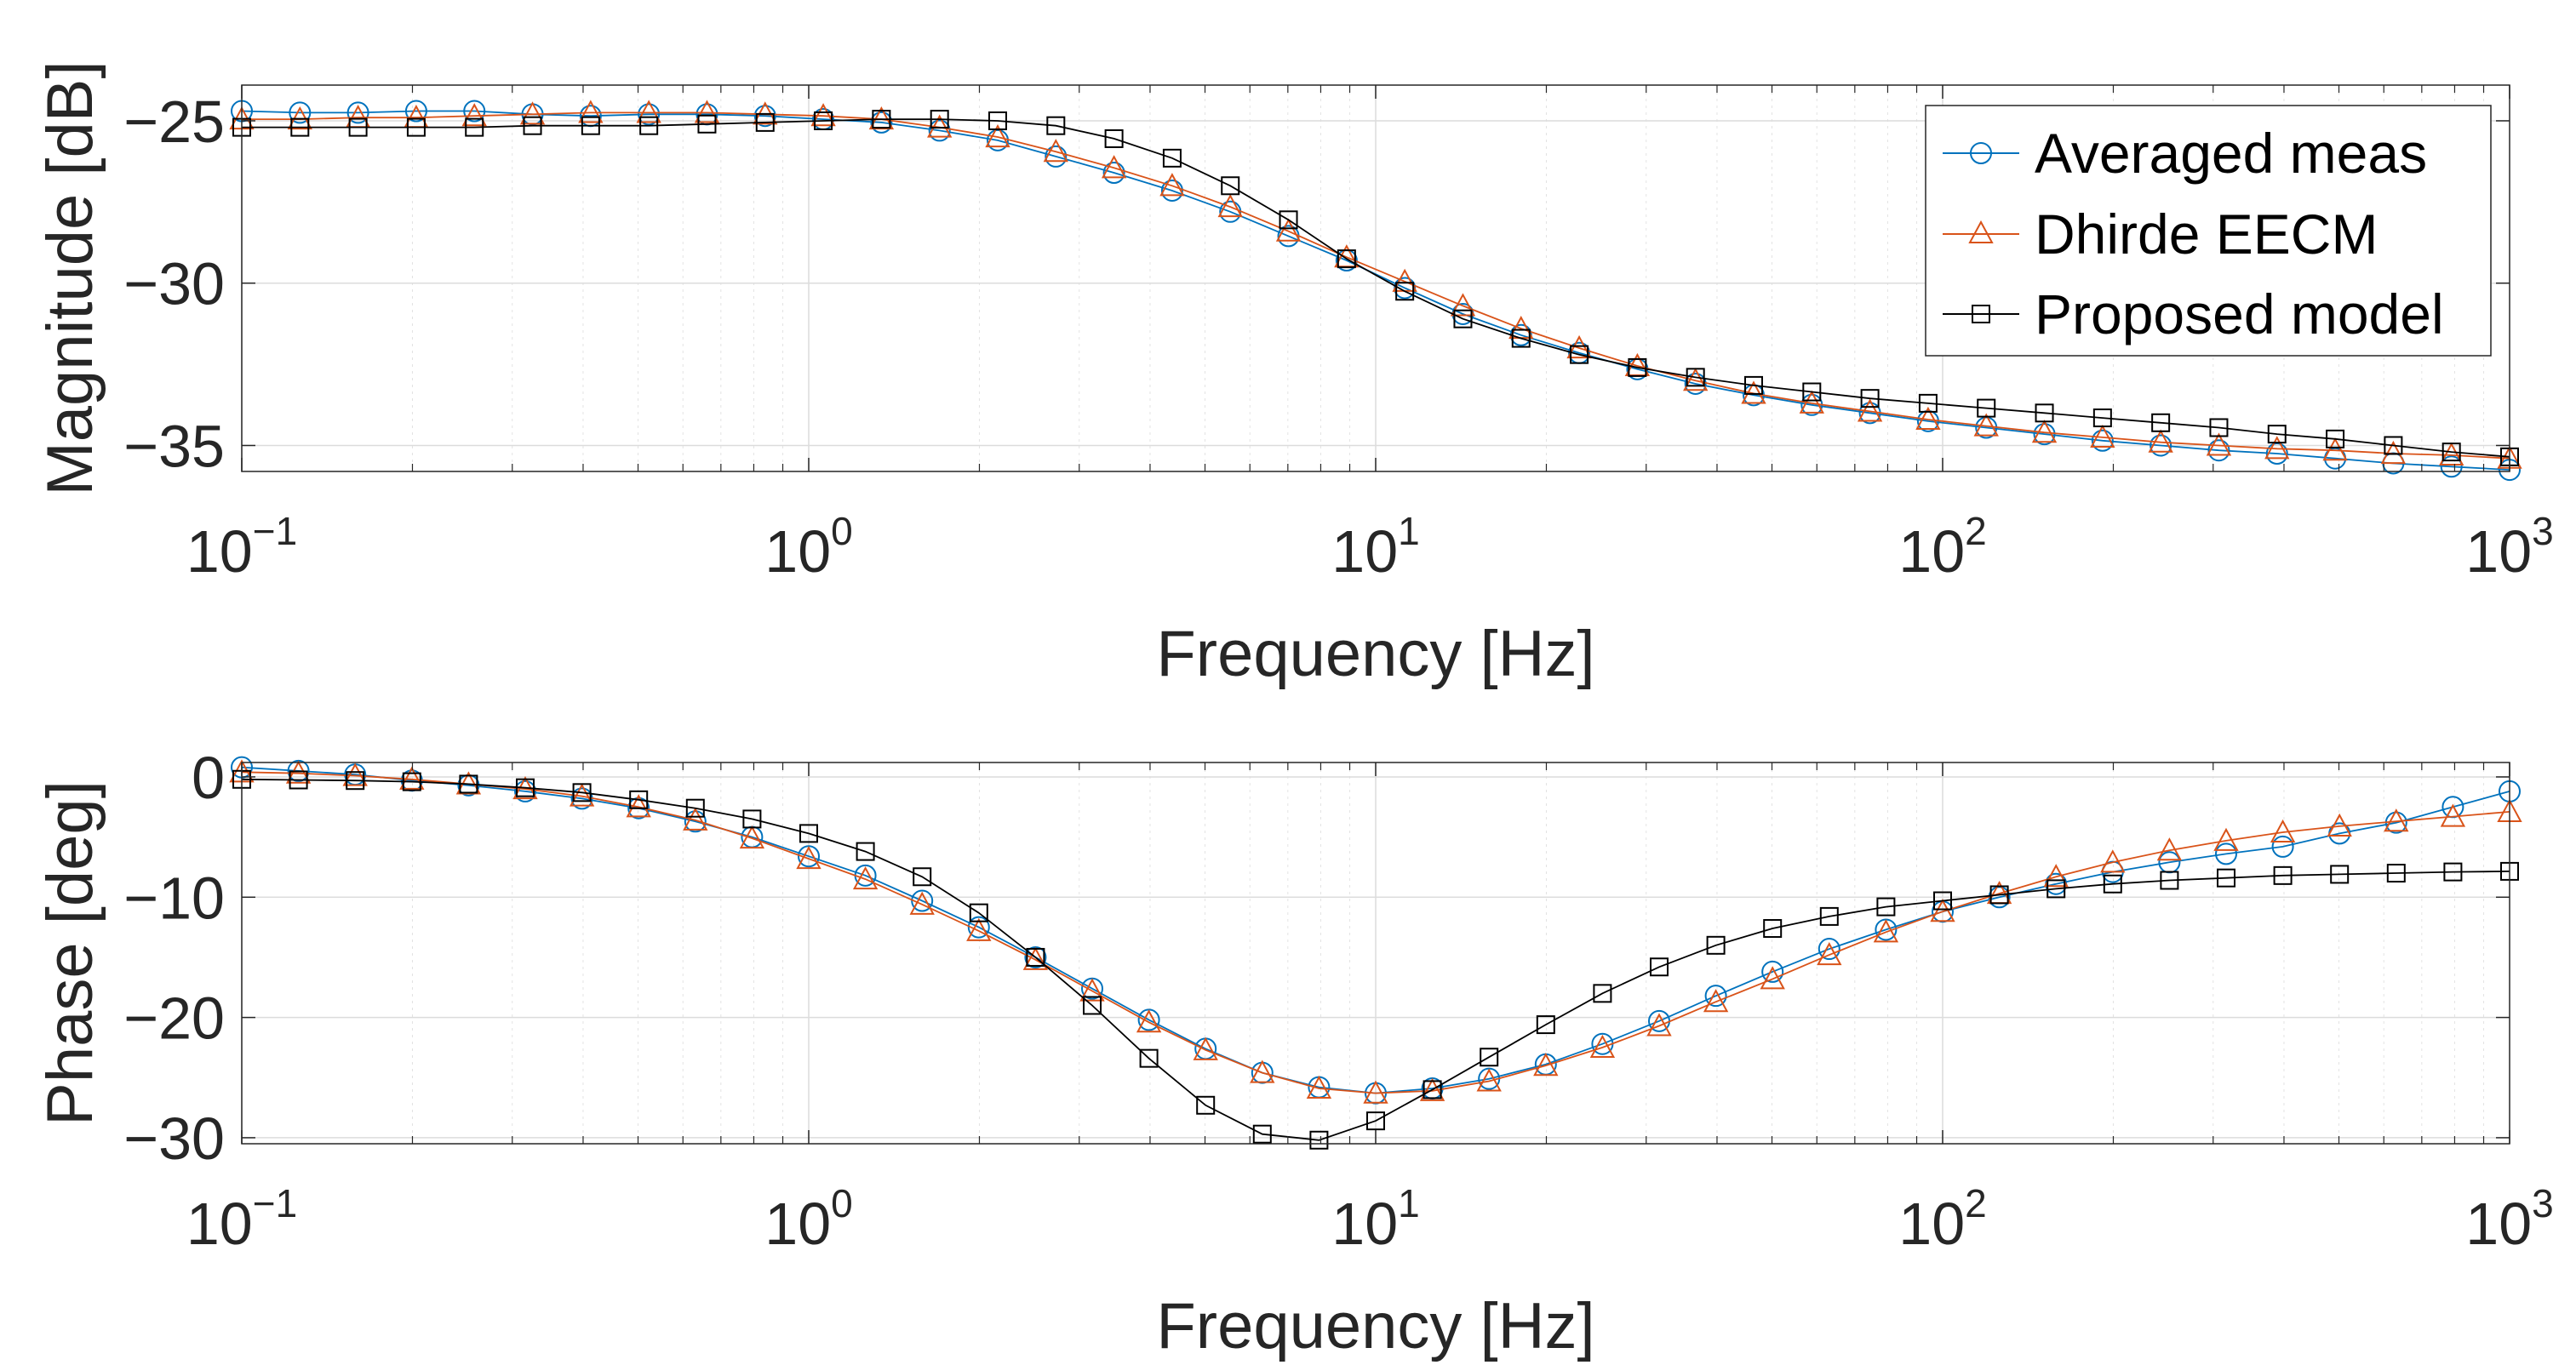 This screenshot has height=1365, width=2576. Describe the element at coordinates (1981, 153) in the screenshot. I see `circle-marker-icon` at that location.